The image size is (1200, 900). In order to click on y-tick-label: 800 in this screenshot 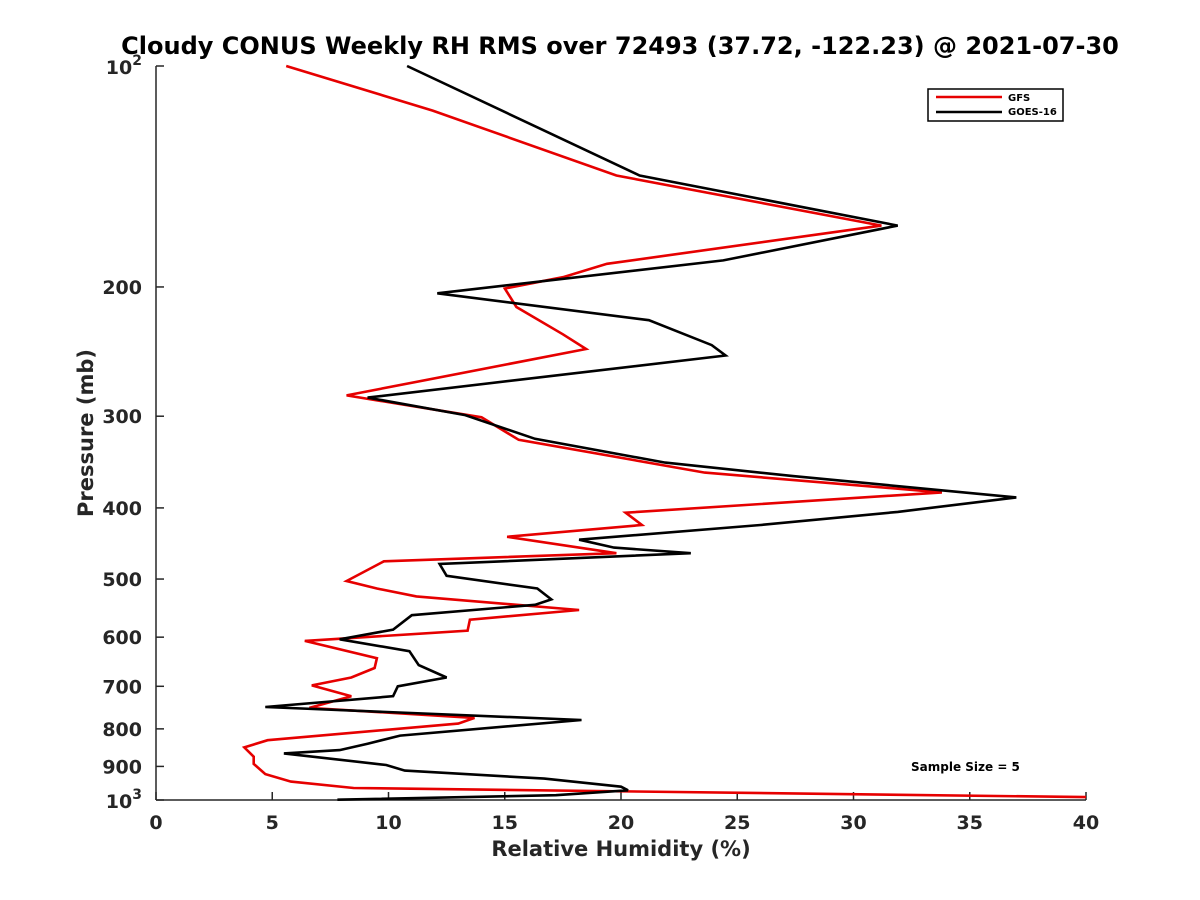, I will do `click(122, 730)`.